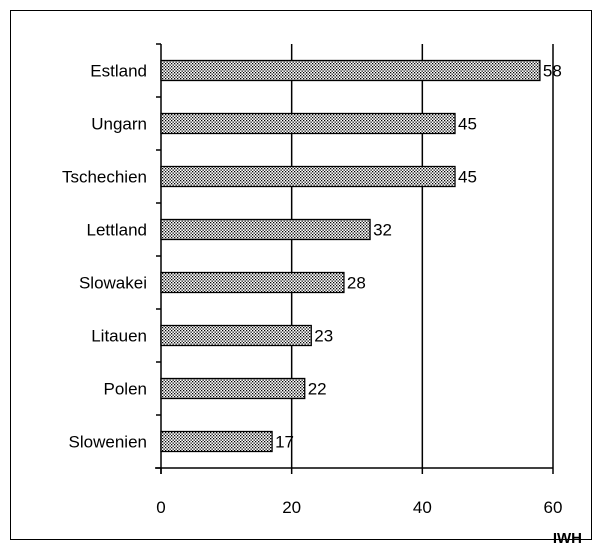 Image resolution: width=604 pixels, height=549 pixels. Describe the element at coordinates (119, 336) in the screenshot. I see `category-label: Litauen` at that location.